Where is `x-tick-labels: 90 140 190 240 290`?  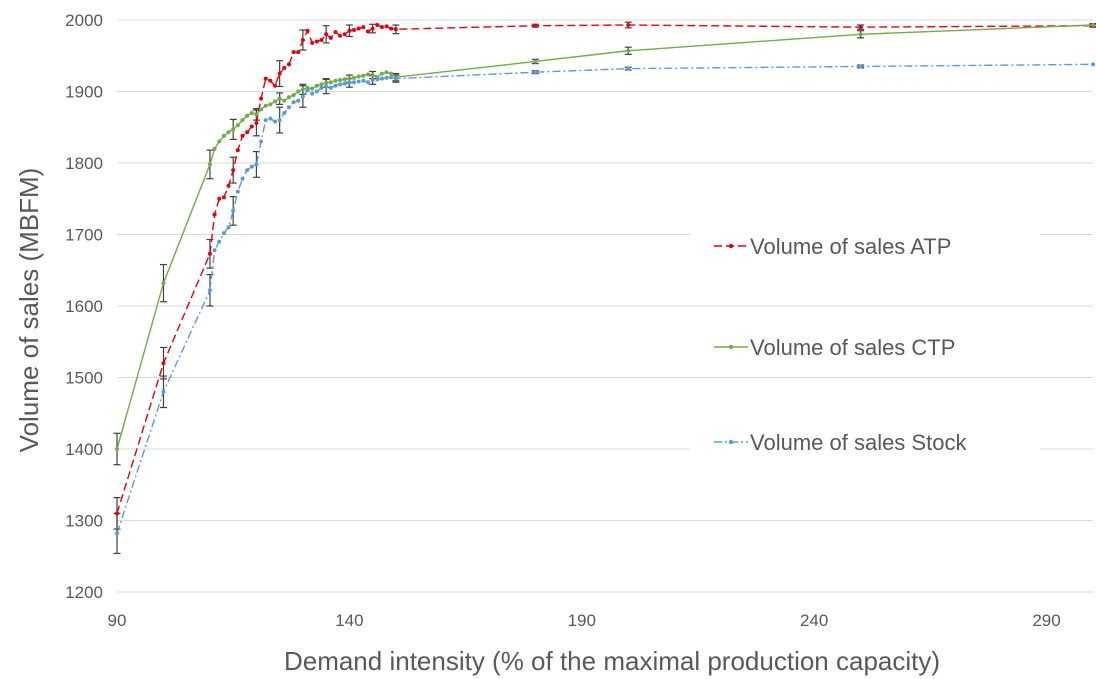 x-tick-labels: 90 140 190 240 290 is located at coordinates (584, 620).